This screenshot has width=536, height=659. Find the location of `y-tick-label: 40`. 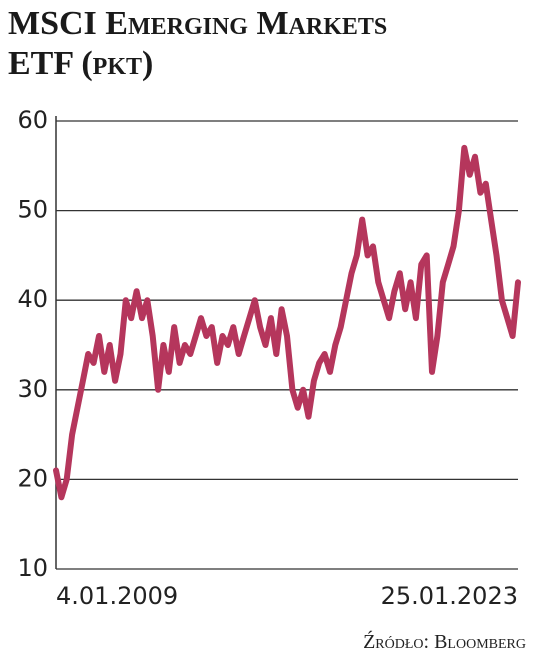

y-tick-label: 40 is located at coordinates (32, 299).